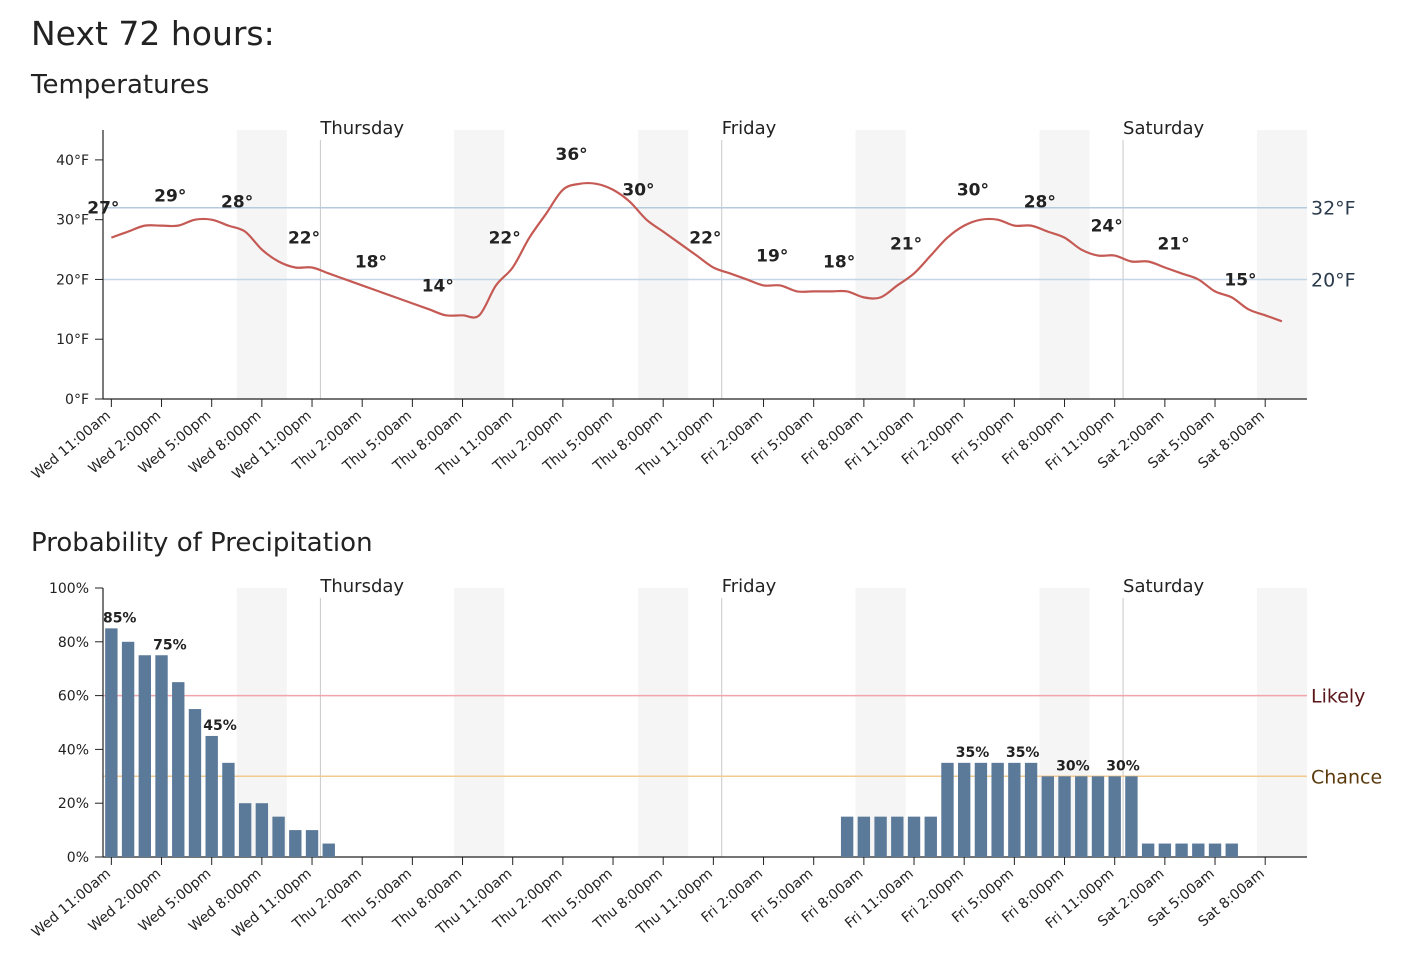  I want to click on temperature-label: 24°, so click(1107, 227).